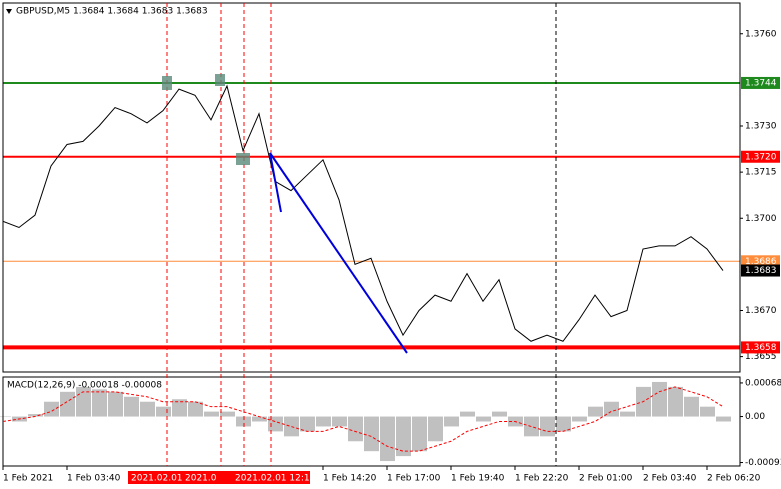 This screenshot has width=781, height=489. What do you see at coordinates (670, 479) in the screenshot?
I see `x-tick-label: 2 Feb 03:40` at bounding box center [670, 479].